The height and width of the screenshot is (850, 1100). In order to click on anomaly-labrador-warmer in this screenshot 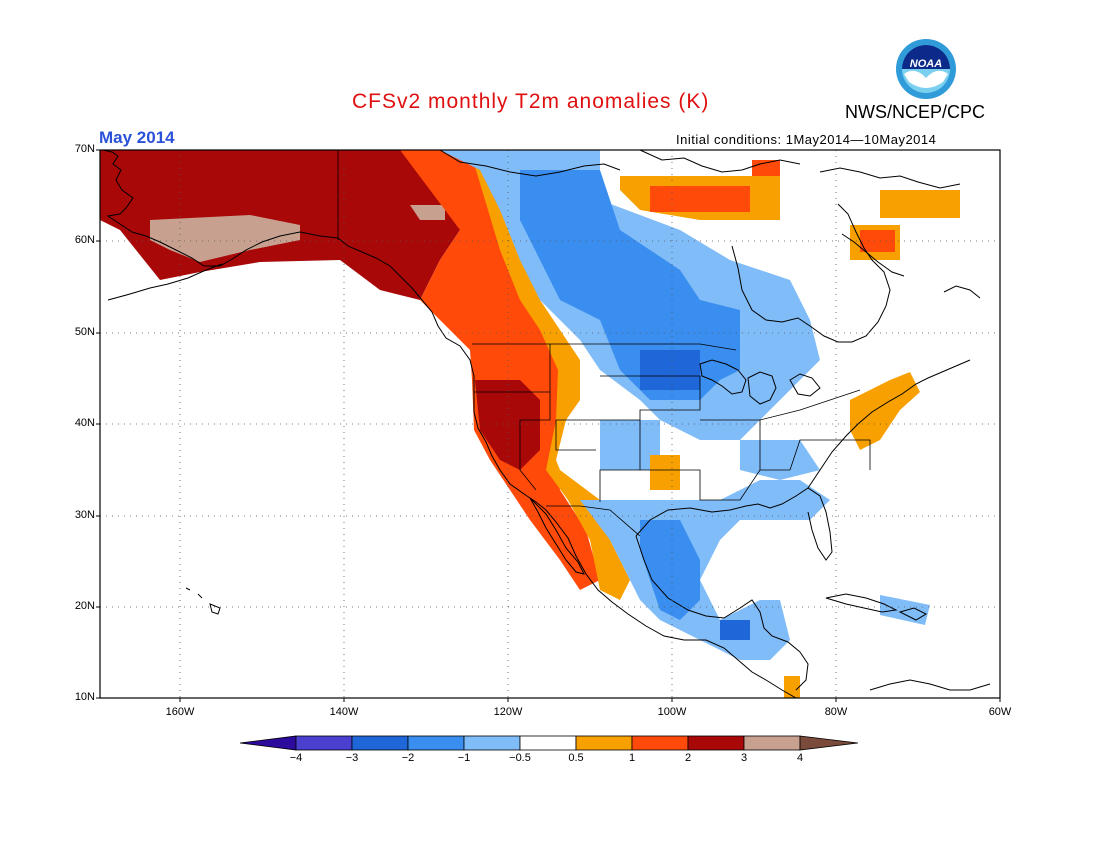, I will do `click(877, 241)`.